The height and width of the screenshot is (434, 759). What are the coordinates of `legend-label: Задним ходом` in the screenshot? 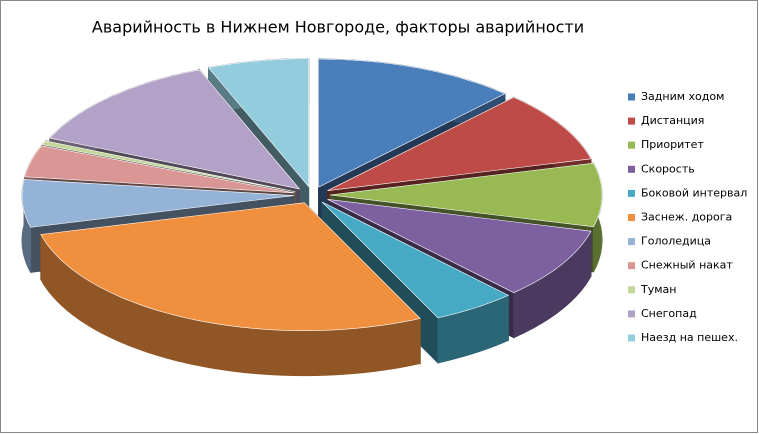 It's located at (682, 96).